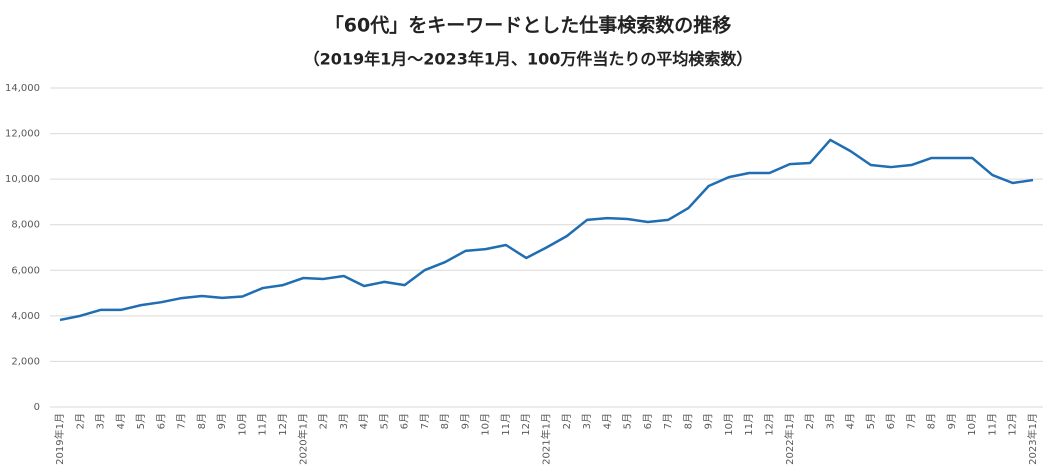  I want to click on y-tick-label: 4,000, so click(25, 316).